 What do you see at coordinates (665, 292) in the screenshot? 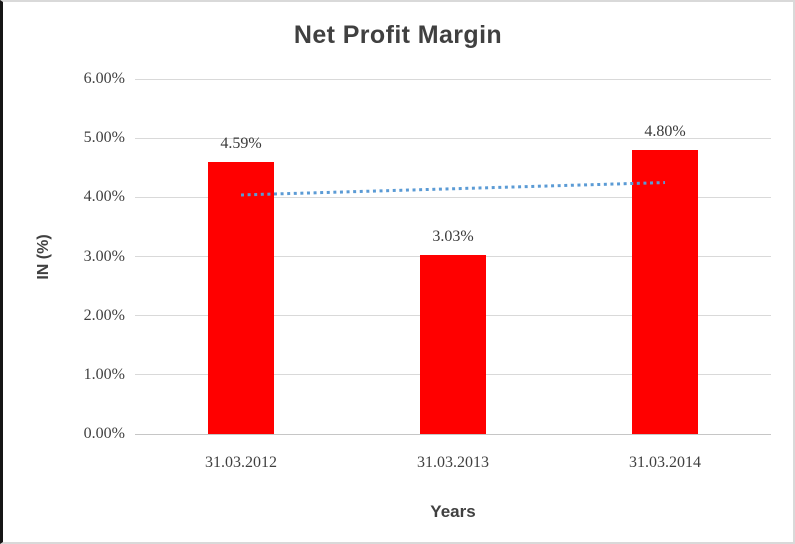
I see `bar-31.03.2014` at bounding box center [665, 292].